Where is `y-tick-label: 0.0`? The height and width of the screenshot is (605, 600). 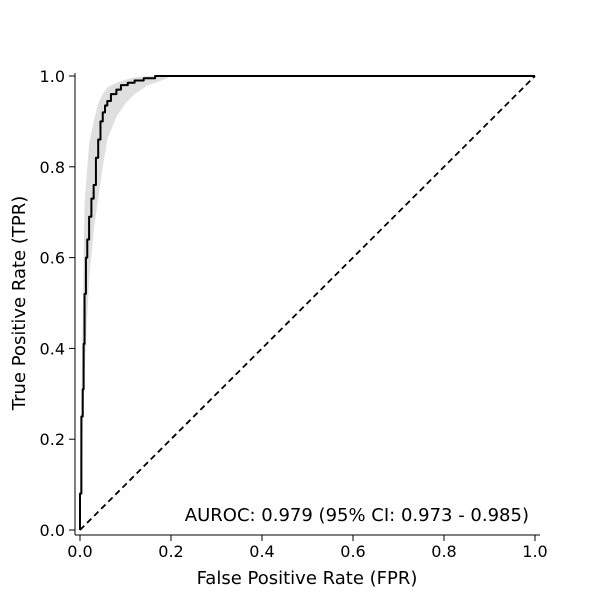 y-tick-label: 0.0 is located at coordinates (52, 530).